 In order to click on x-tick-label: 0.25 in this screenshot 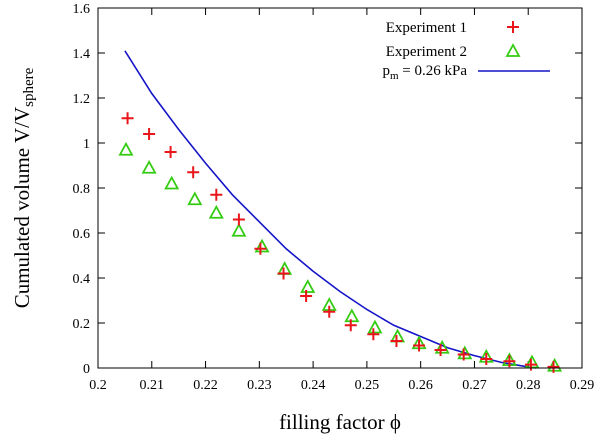, I will do `click(367, 385)`.